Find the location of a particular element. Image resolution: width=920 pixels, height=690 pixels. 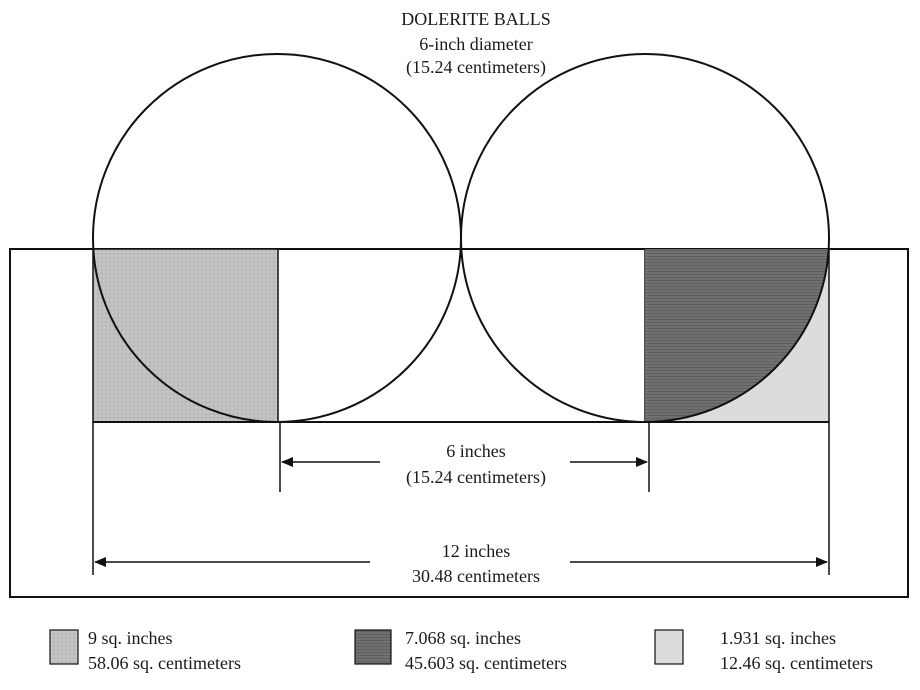

dimension-6-inch-metric-label: (15.24 centimeters) is located at coordinates (476, 477).